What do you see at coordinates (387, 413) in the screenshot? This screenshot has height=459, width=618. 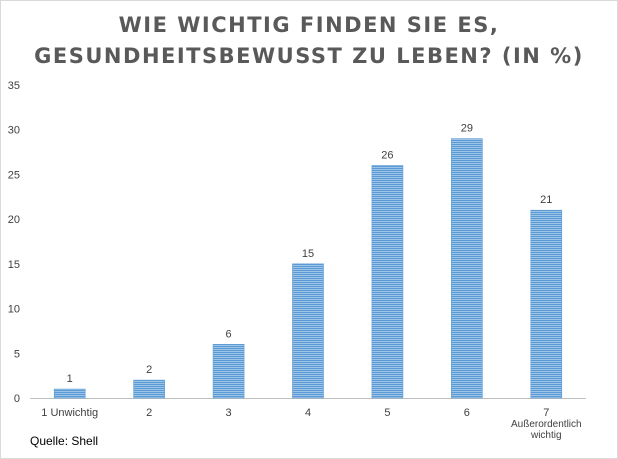 I see `x-tick-label: 5` at bounding box center [387, 413].